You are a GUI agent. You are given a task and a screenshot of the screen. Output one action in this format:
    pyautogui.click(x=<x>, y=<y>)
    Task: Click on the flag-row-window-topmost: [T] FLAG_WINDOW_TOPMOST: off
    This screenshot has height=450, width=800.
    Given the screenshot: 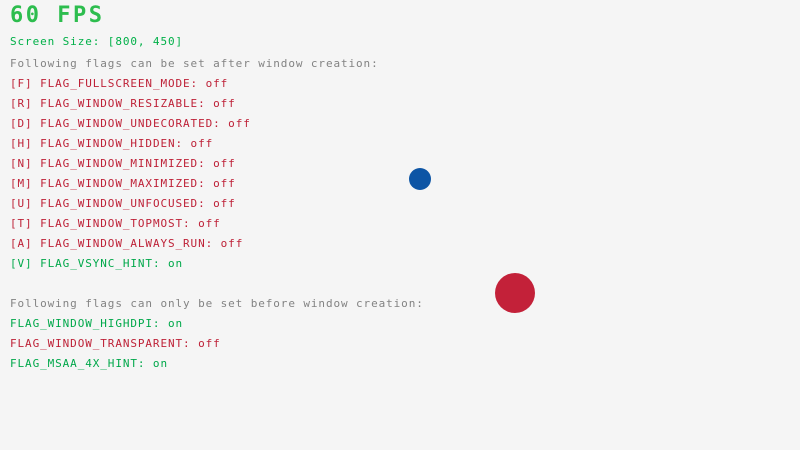 What is the action you would take?
    pyautogui.click(x=115, y=223)
    